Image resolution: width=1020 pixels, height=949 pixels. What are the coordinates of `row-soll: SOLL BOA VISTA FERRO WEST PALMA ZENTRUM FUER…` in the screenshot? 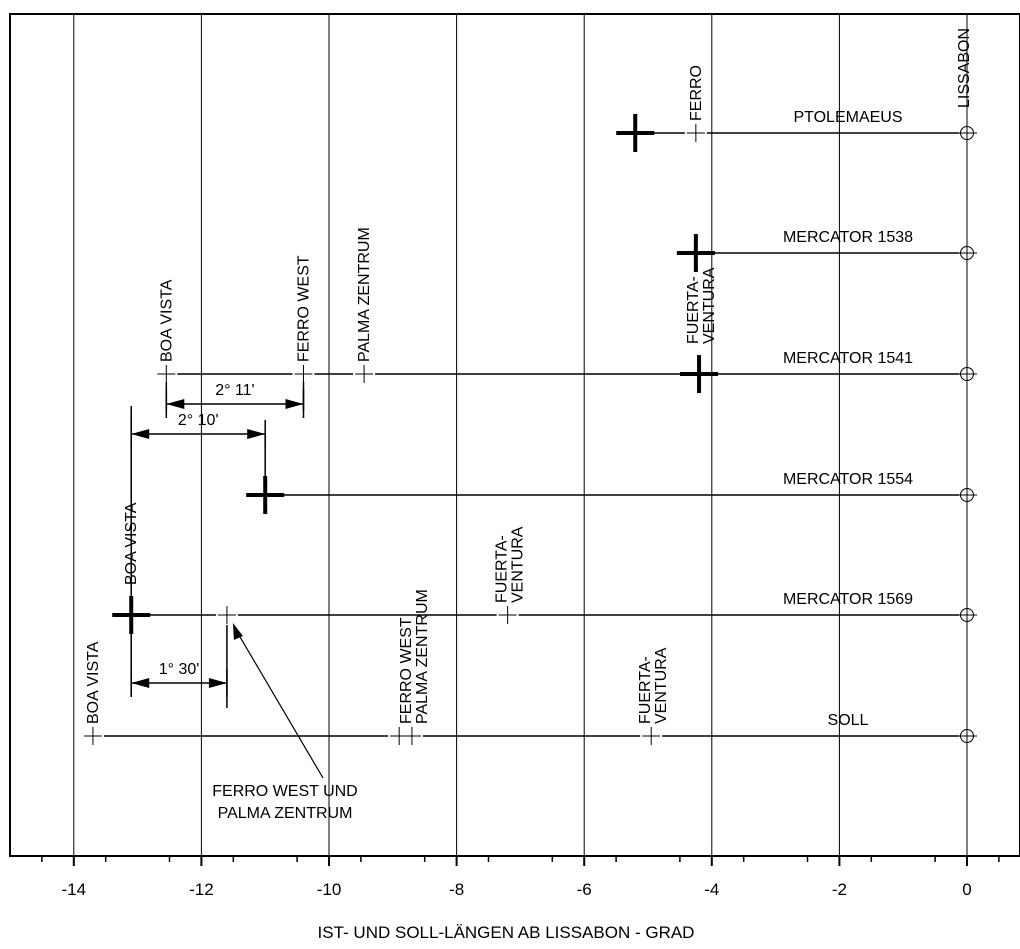 It's located at (530, 667).